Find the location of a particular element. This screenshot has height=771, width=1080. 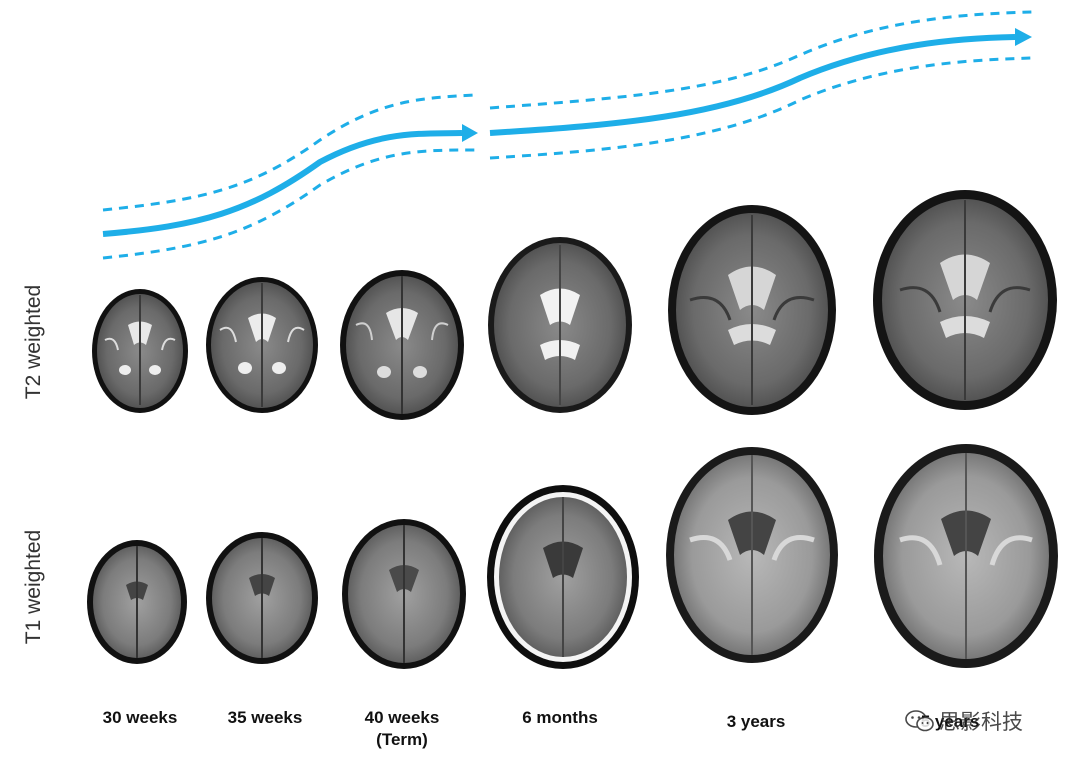

age-label-line: 6 months is located at coordinates (560, 717).